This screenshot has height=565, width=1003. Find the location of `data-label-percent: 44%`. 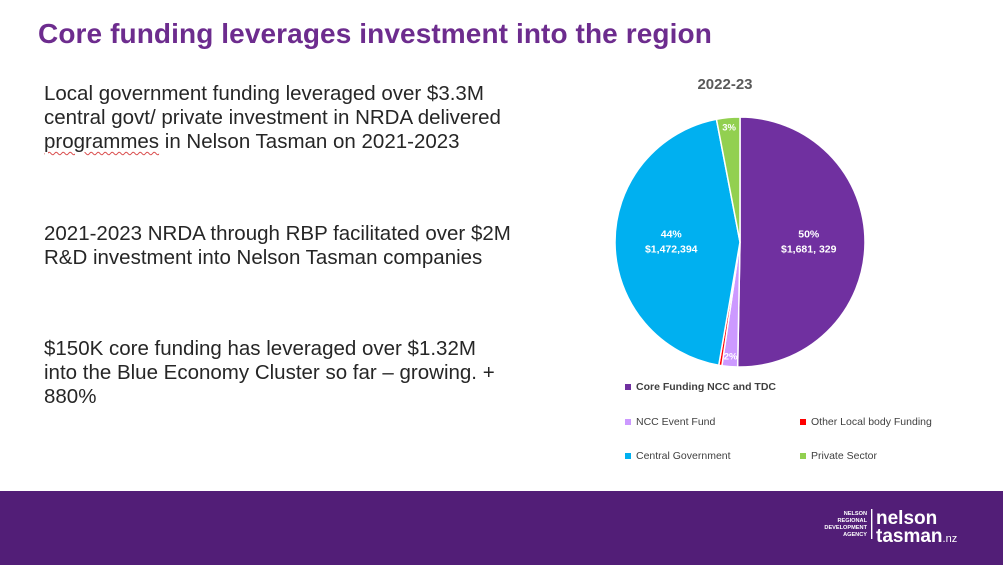

data-label-percent: 44% is located at coordinates (672, 235).